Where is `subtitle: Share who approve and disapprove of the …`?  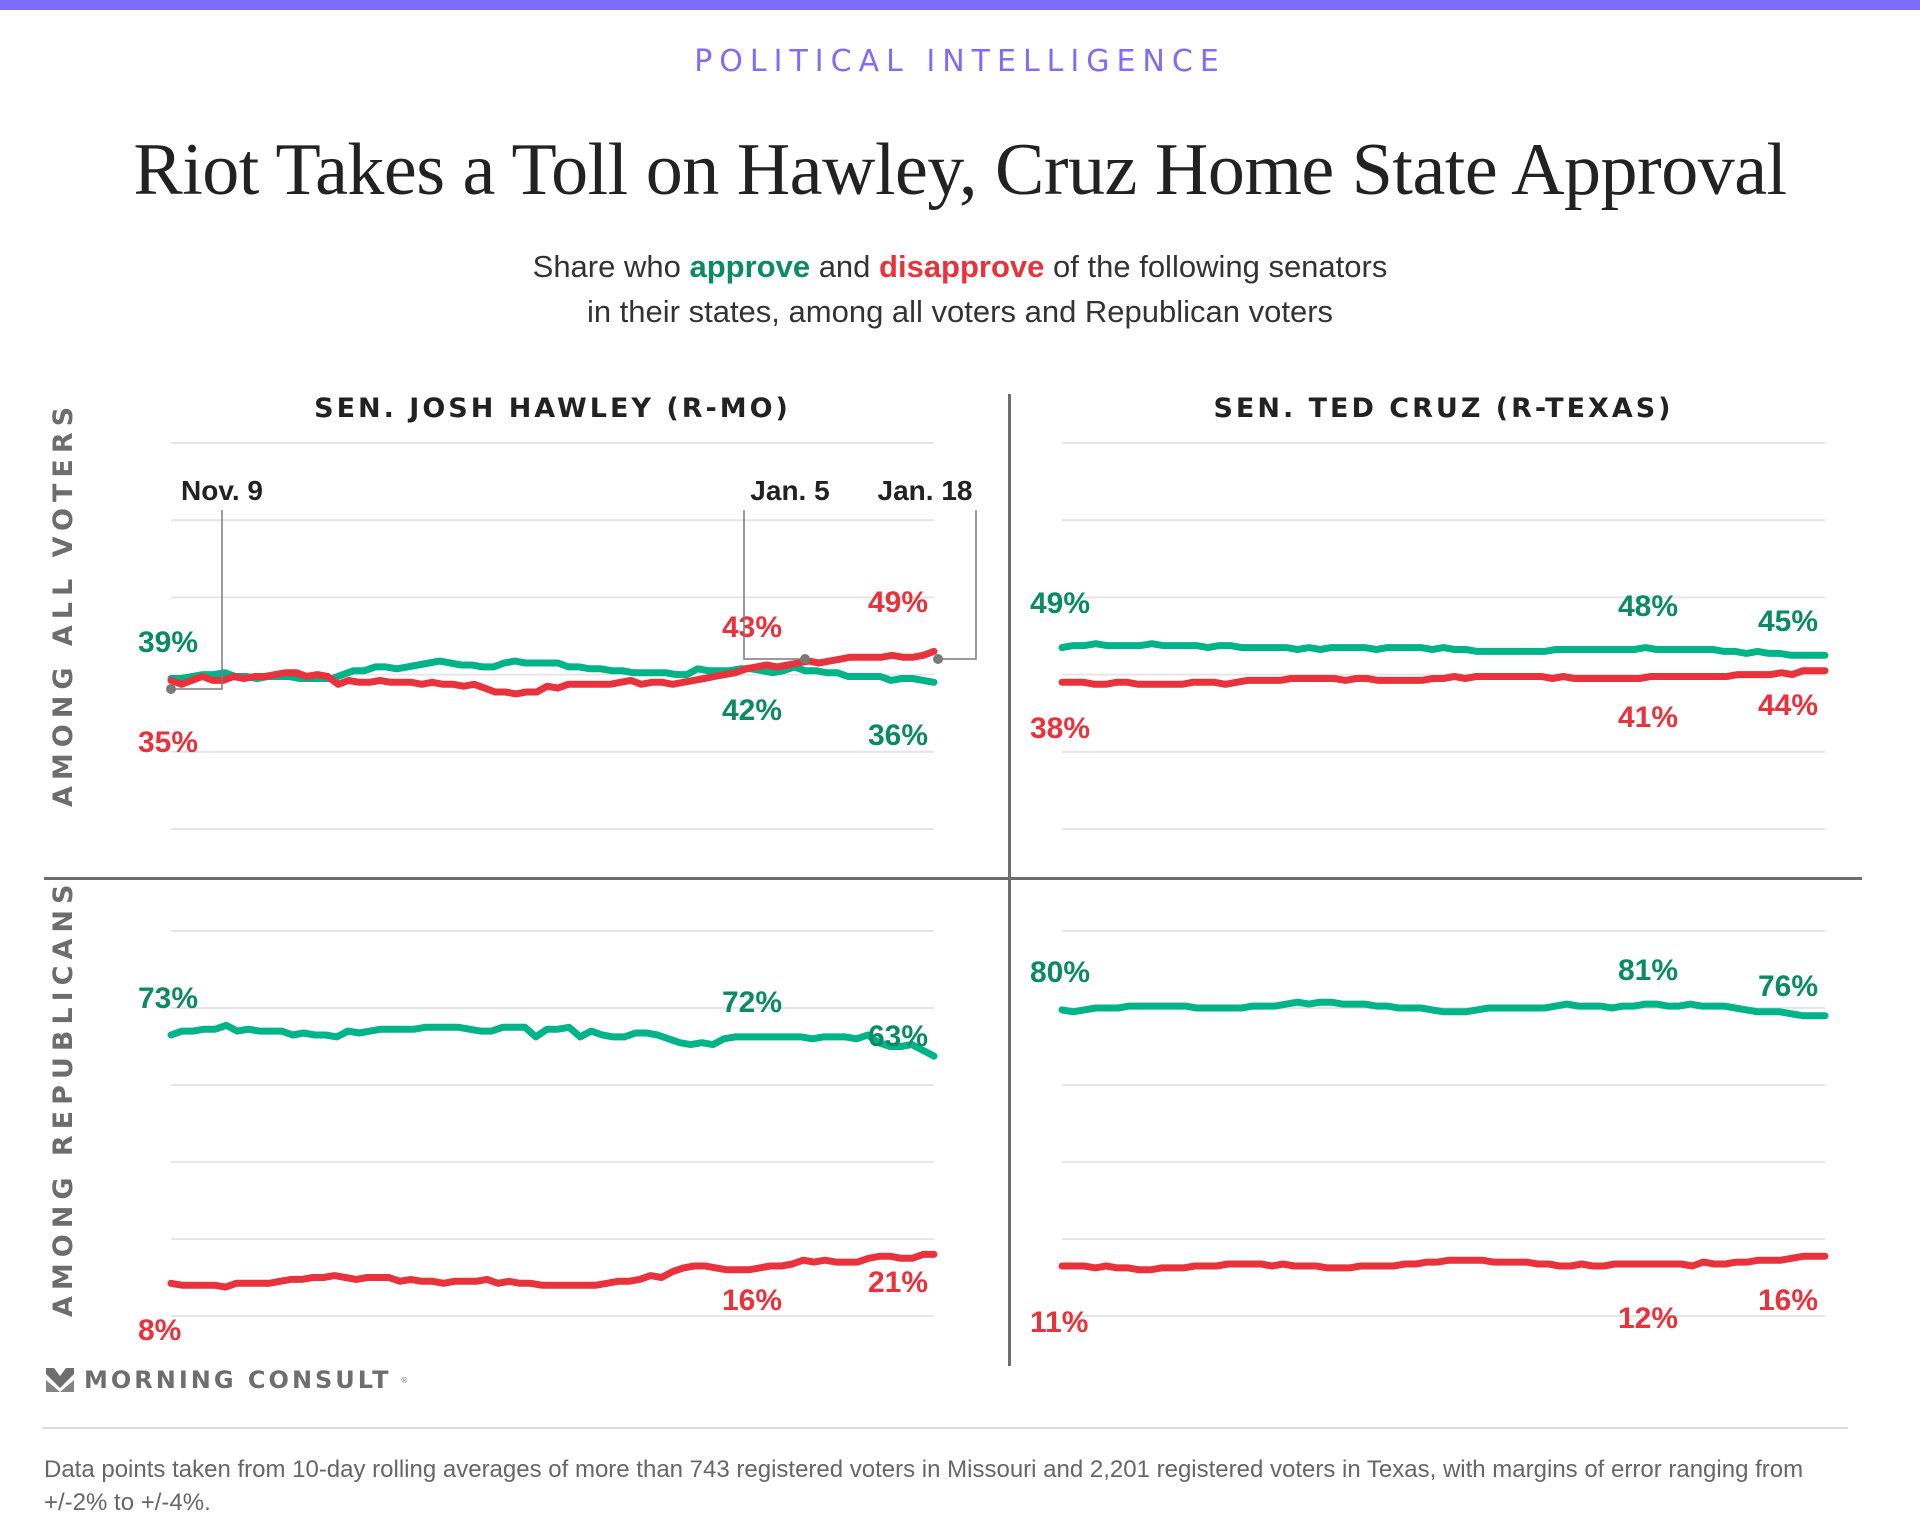 subtitle: Share who approve and disapprove of the … is located at coordinates (960, 289).